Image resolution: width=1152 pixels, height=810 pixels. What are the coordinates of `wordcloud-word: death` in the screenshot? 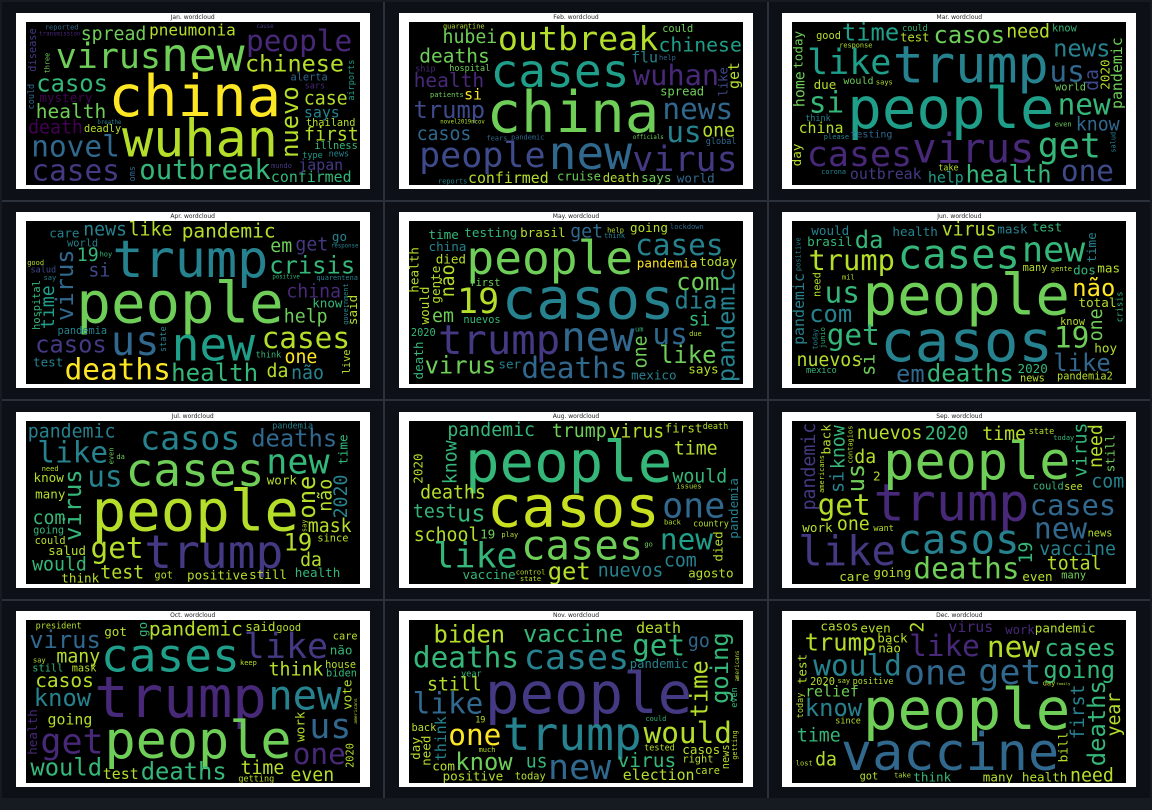 It's located at (658, 628).